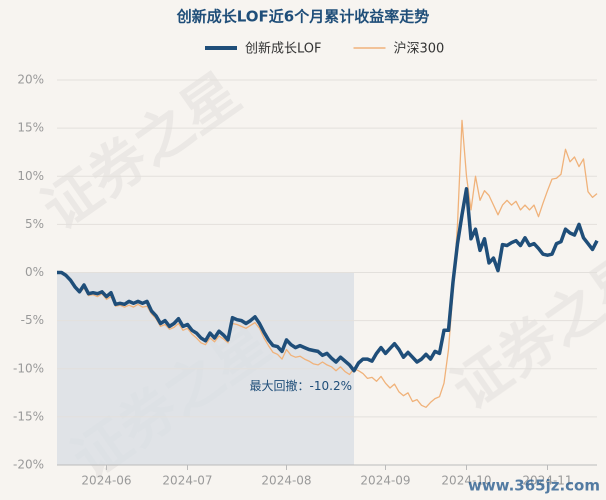 This screenshot has height=500, width=606. I want to click on y-tick-label: 20%, so click(30, 80).